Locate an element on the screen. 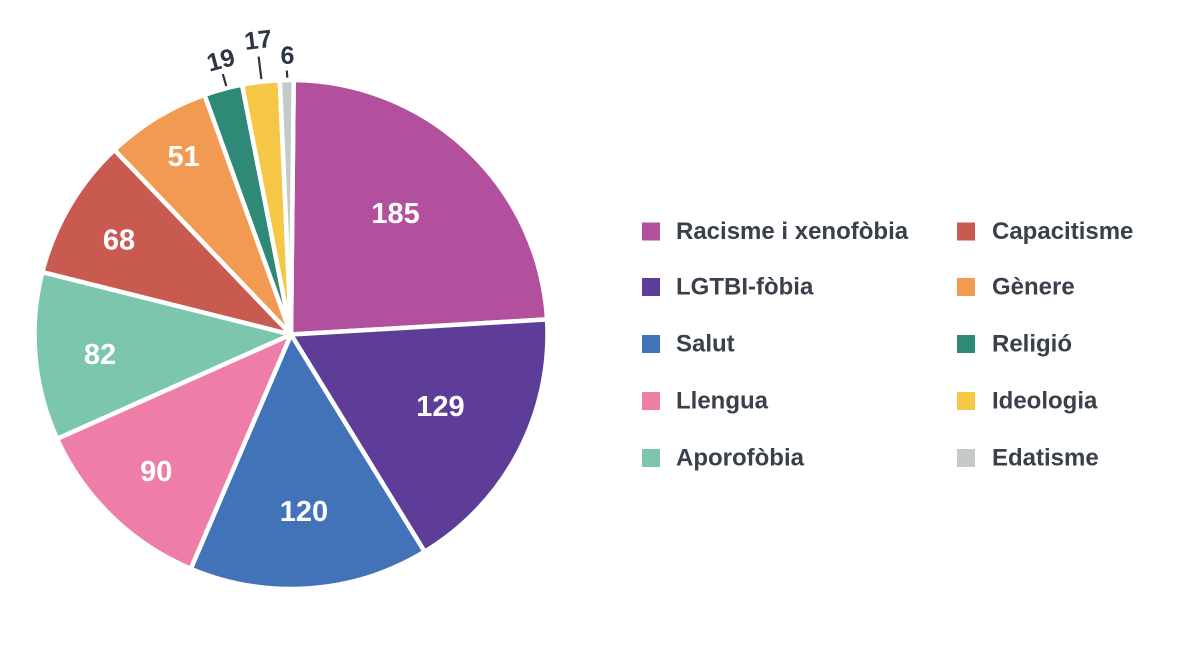 This screenshot has height=645, width=1200. svg-text: Racisme i xenofòbia is located at coordinates (792, 231).